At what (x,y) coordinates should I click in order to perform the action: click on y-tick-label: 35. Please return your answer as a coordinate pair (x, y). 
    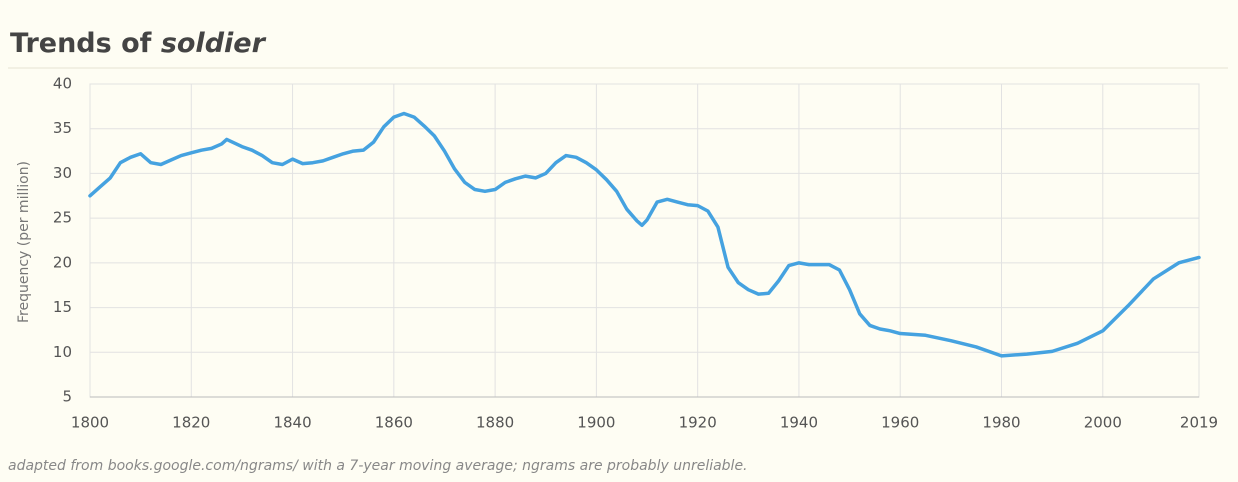
    Looking at the image, I should click on (62, 128).